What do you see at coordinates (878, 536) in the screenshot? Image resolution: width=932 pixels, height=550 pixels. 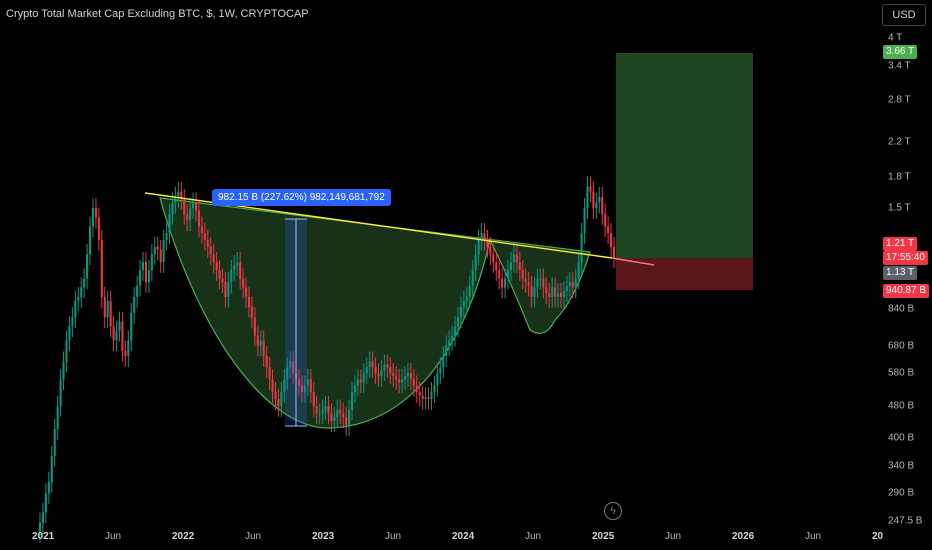 I see `x-tick-label: 20` at bounding box center [878, 536].